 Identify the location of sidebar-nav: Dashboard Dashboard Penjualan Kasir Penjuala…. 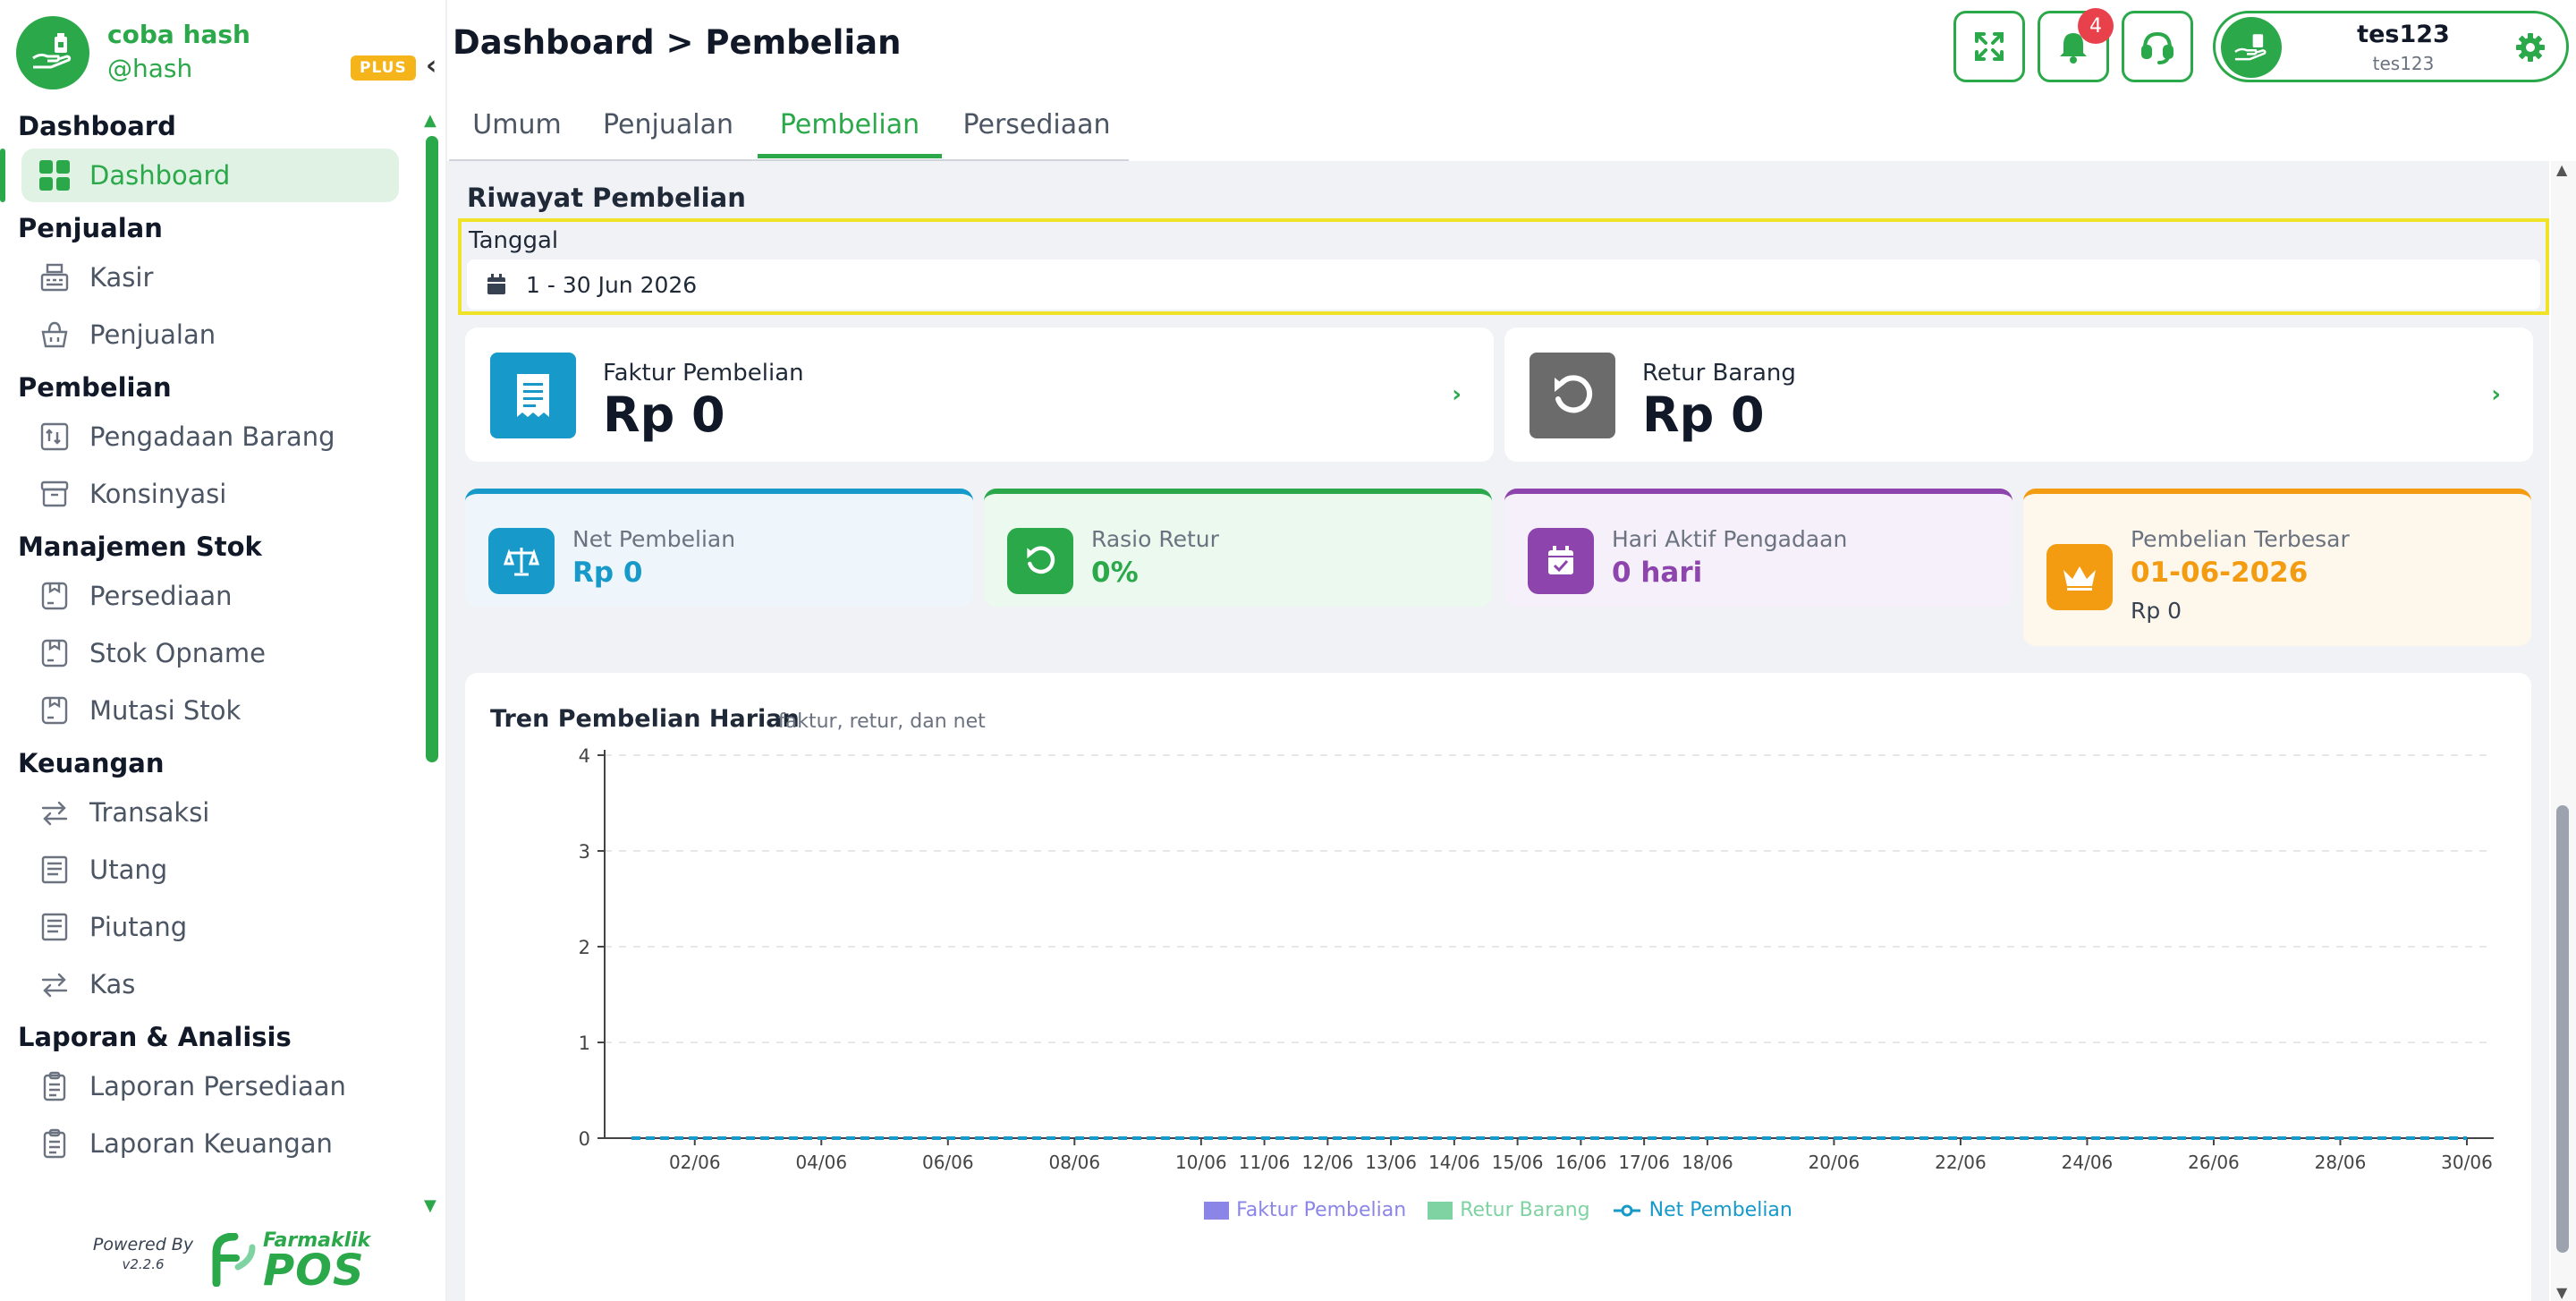
(210, 655).